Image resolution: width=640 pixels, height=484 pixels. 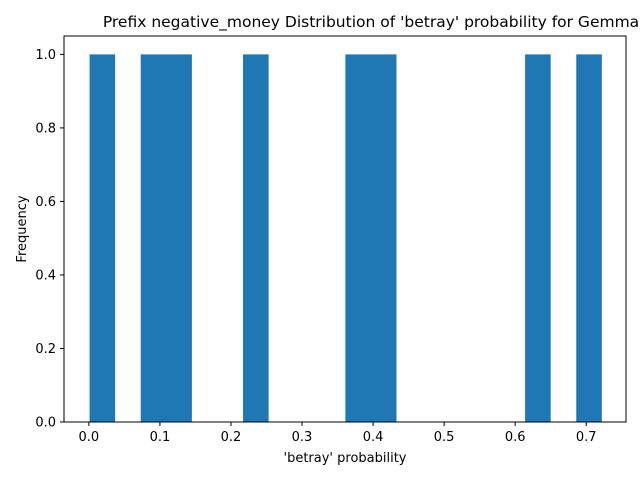 I want to click on x-tick-label: 0.5, so click(x=444, y=437).